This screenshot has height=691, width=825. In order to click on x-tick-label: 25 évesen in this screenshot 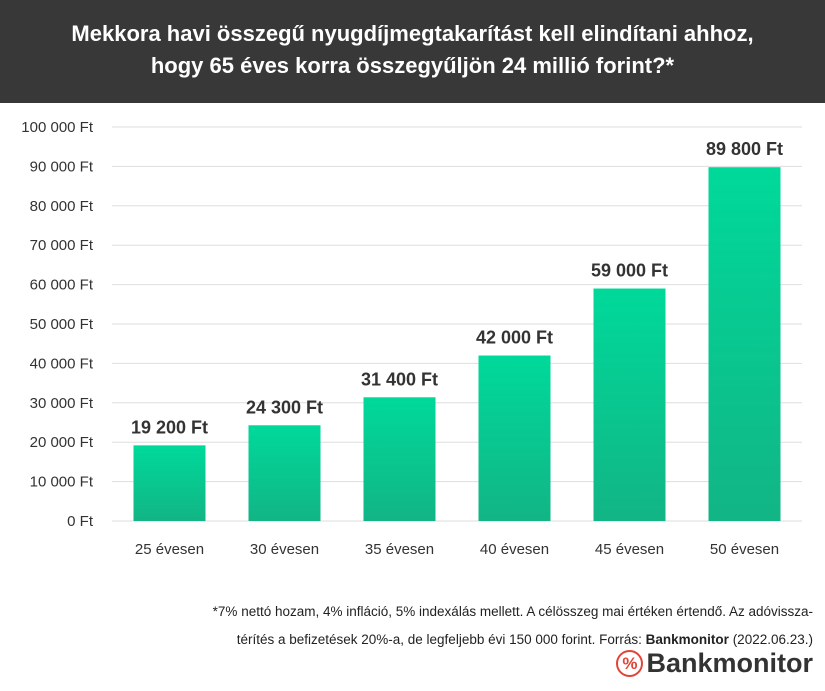, I will do `click(169, 549)`.